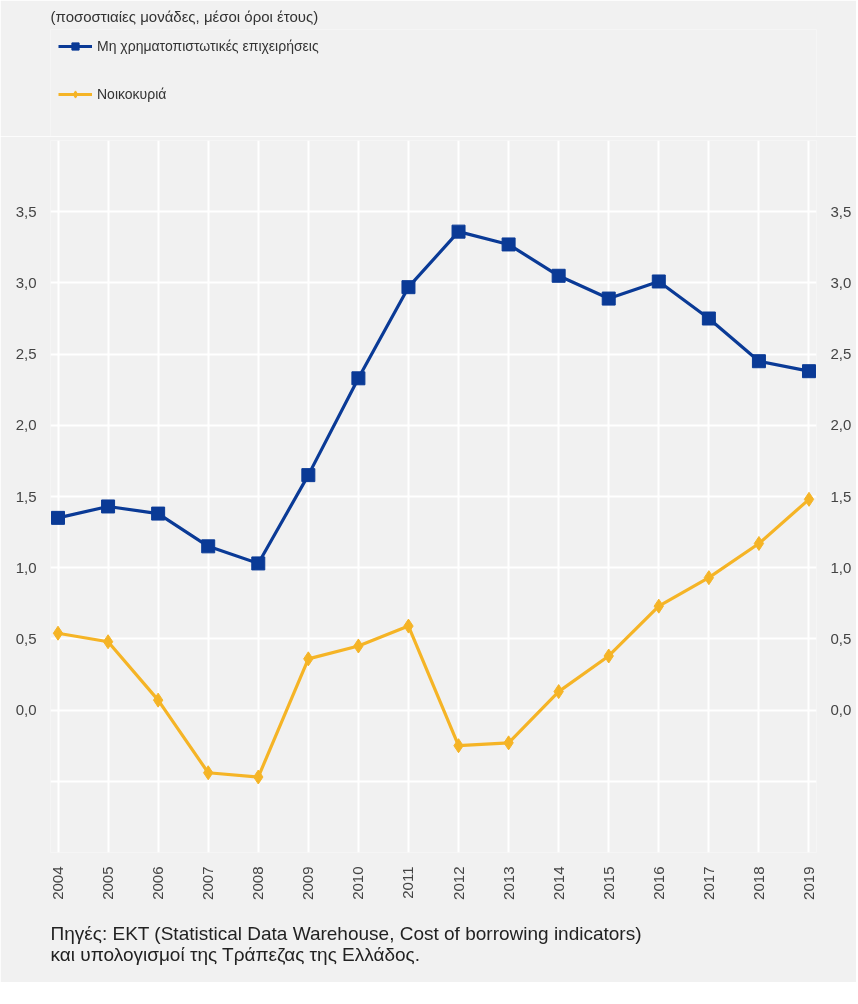 Image resolution: width=858 pixels, height=1004 pixels. What do you see at coordinates (708, 883) in the screenshot?
I see `x-tick-label: 2017` at bounding box center [708, 883].